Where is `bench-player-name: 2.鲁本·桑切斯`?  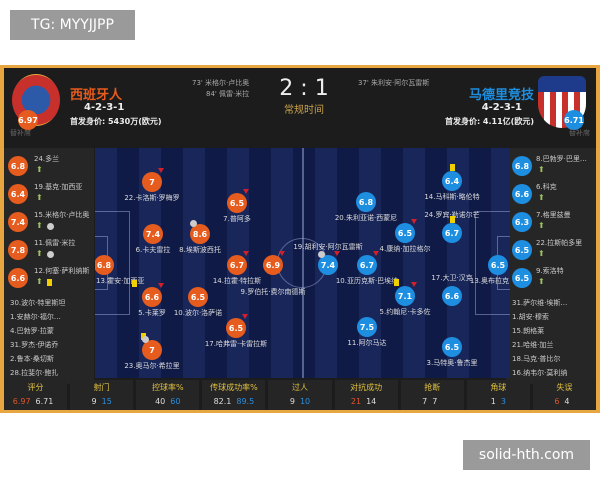
bench-player-name: 2.鲁本·桑切斯 is located at coordinates (32, 359).